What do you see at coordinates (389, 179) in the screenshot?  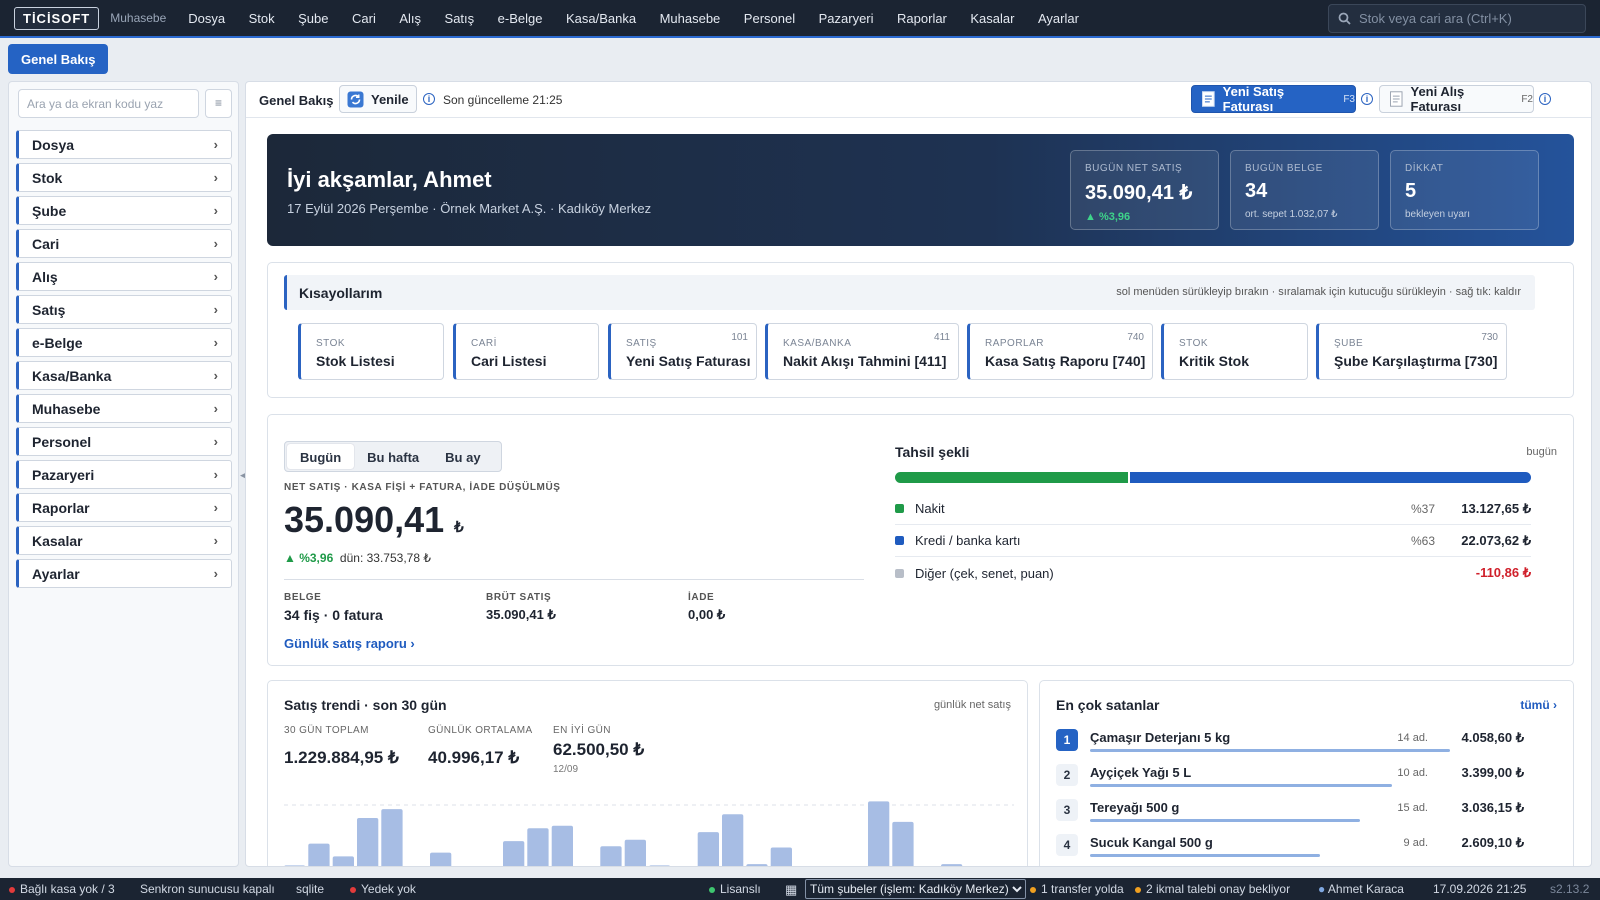 I see `greeting: İyi akşamlar, Ahmet` at bounding box center [389, 179].